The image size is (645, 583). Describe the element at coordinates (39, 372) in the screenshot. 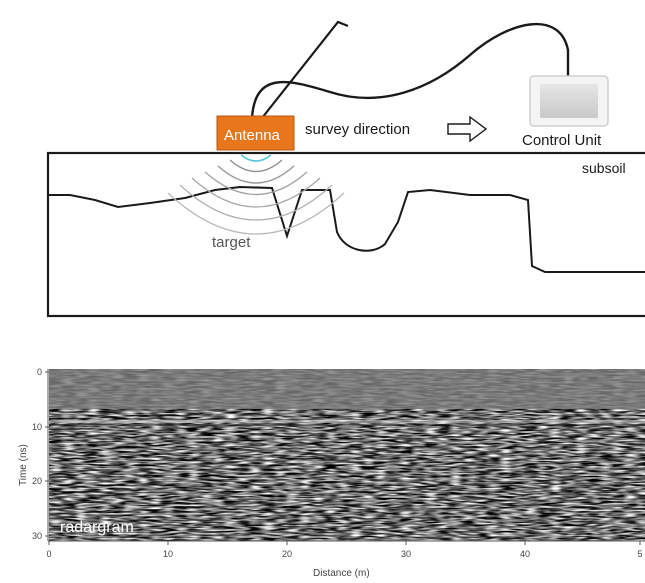

I see `y-tick-label: 0` at that location.